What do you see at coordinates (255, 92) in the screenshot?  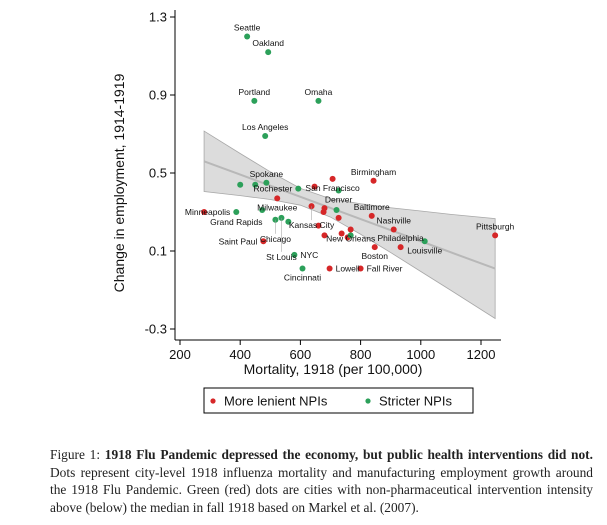 I see `point-label: Portland` at bounding box center [255, 92].